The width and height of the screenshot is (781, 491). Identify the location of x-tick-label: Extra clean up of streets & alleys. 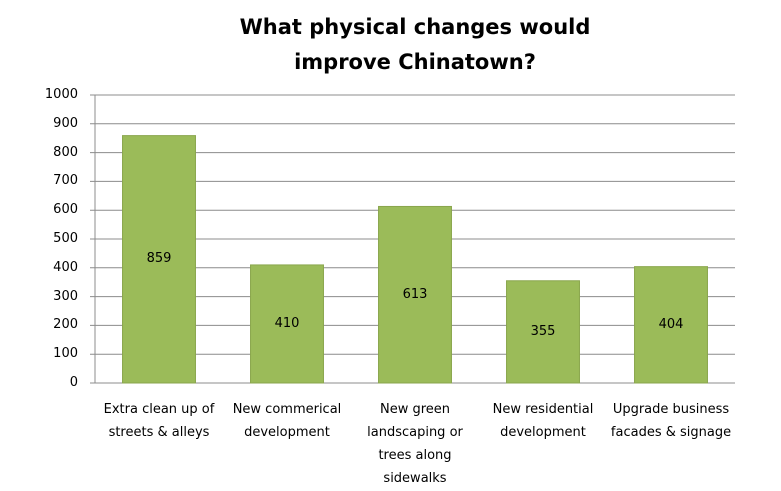
(159, 421).